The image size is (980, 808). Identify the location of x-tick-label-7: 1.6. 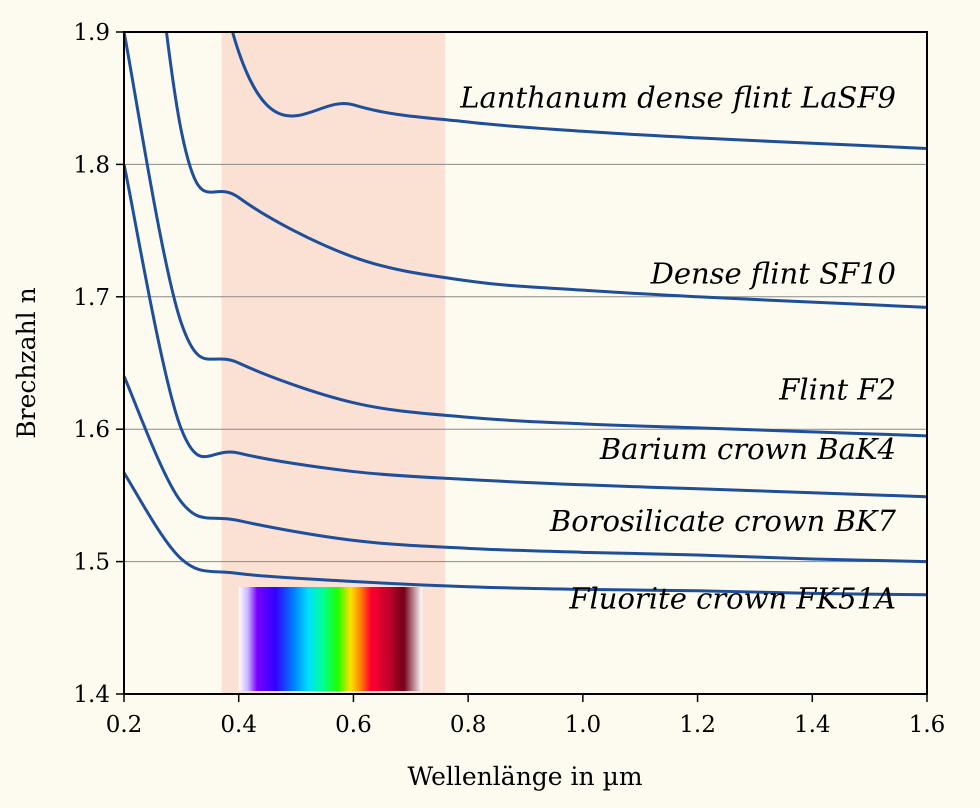
(927, 725).